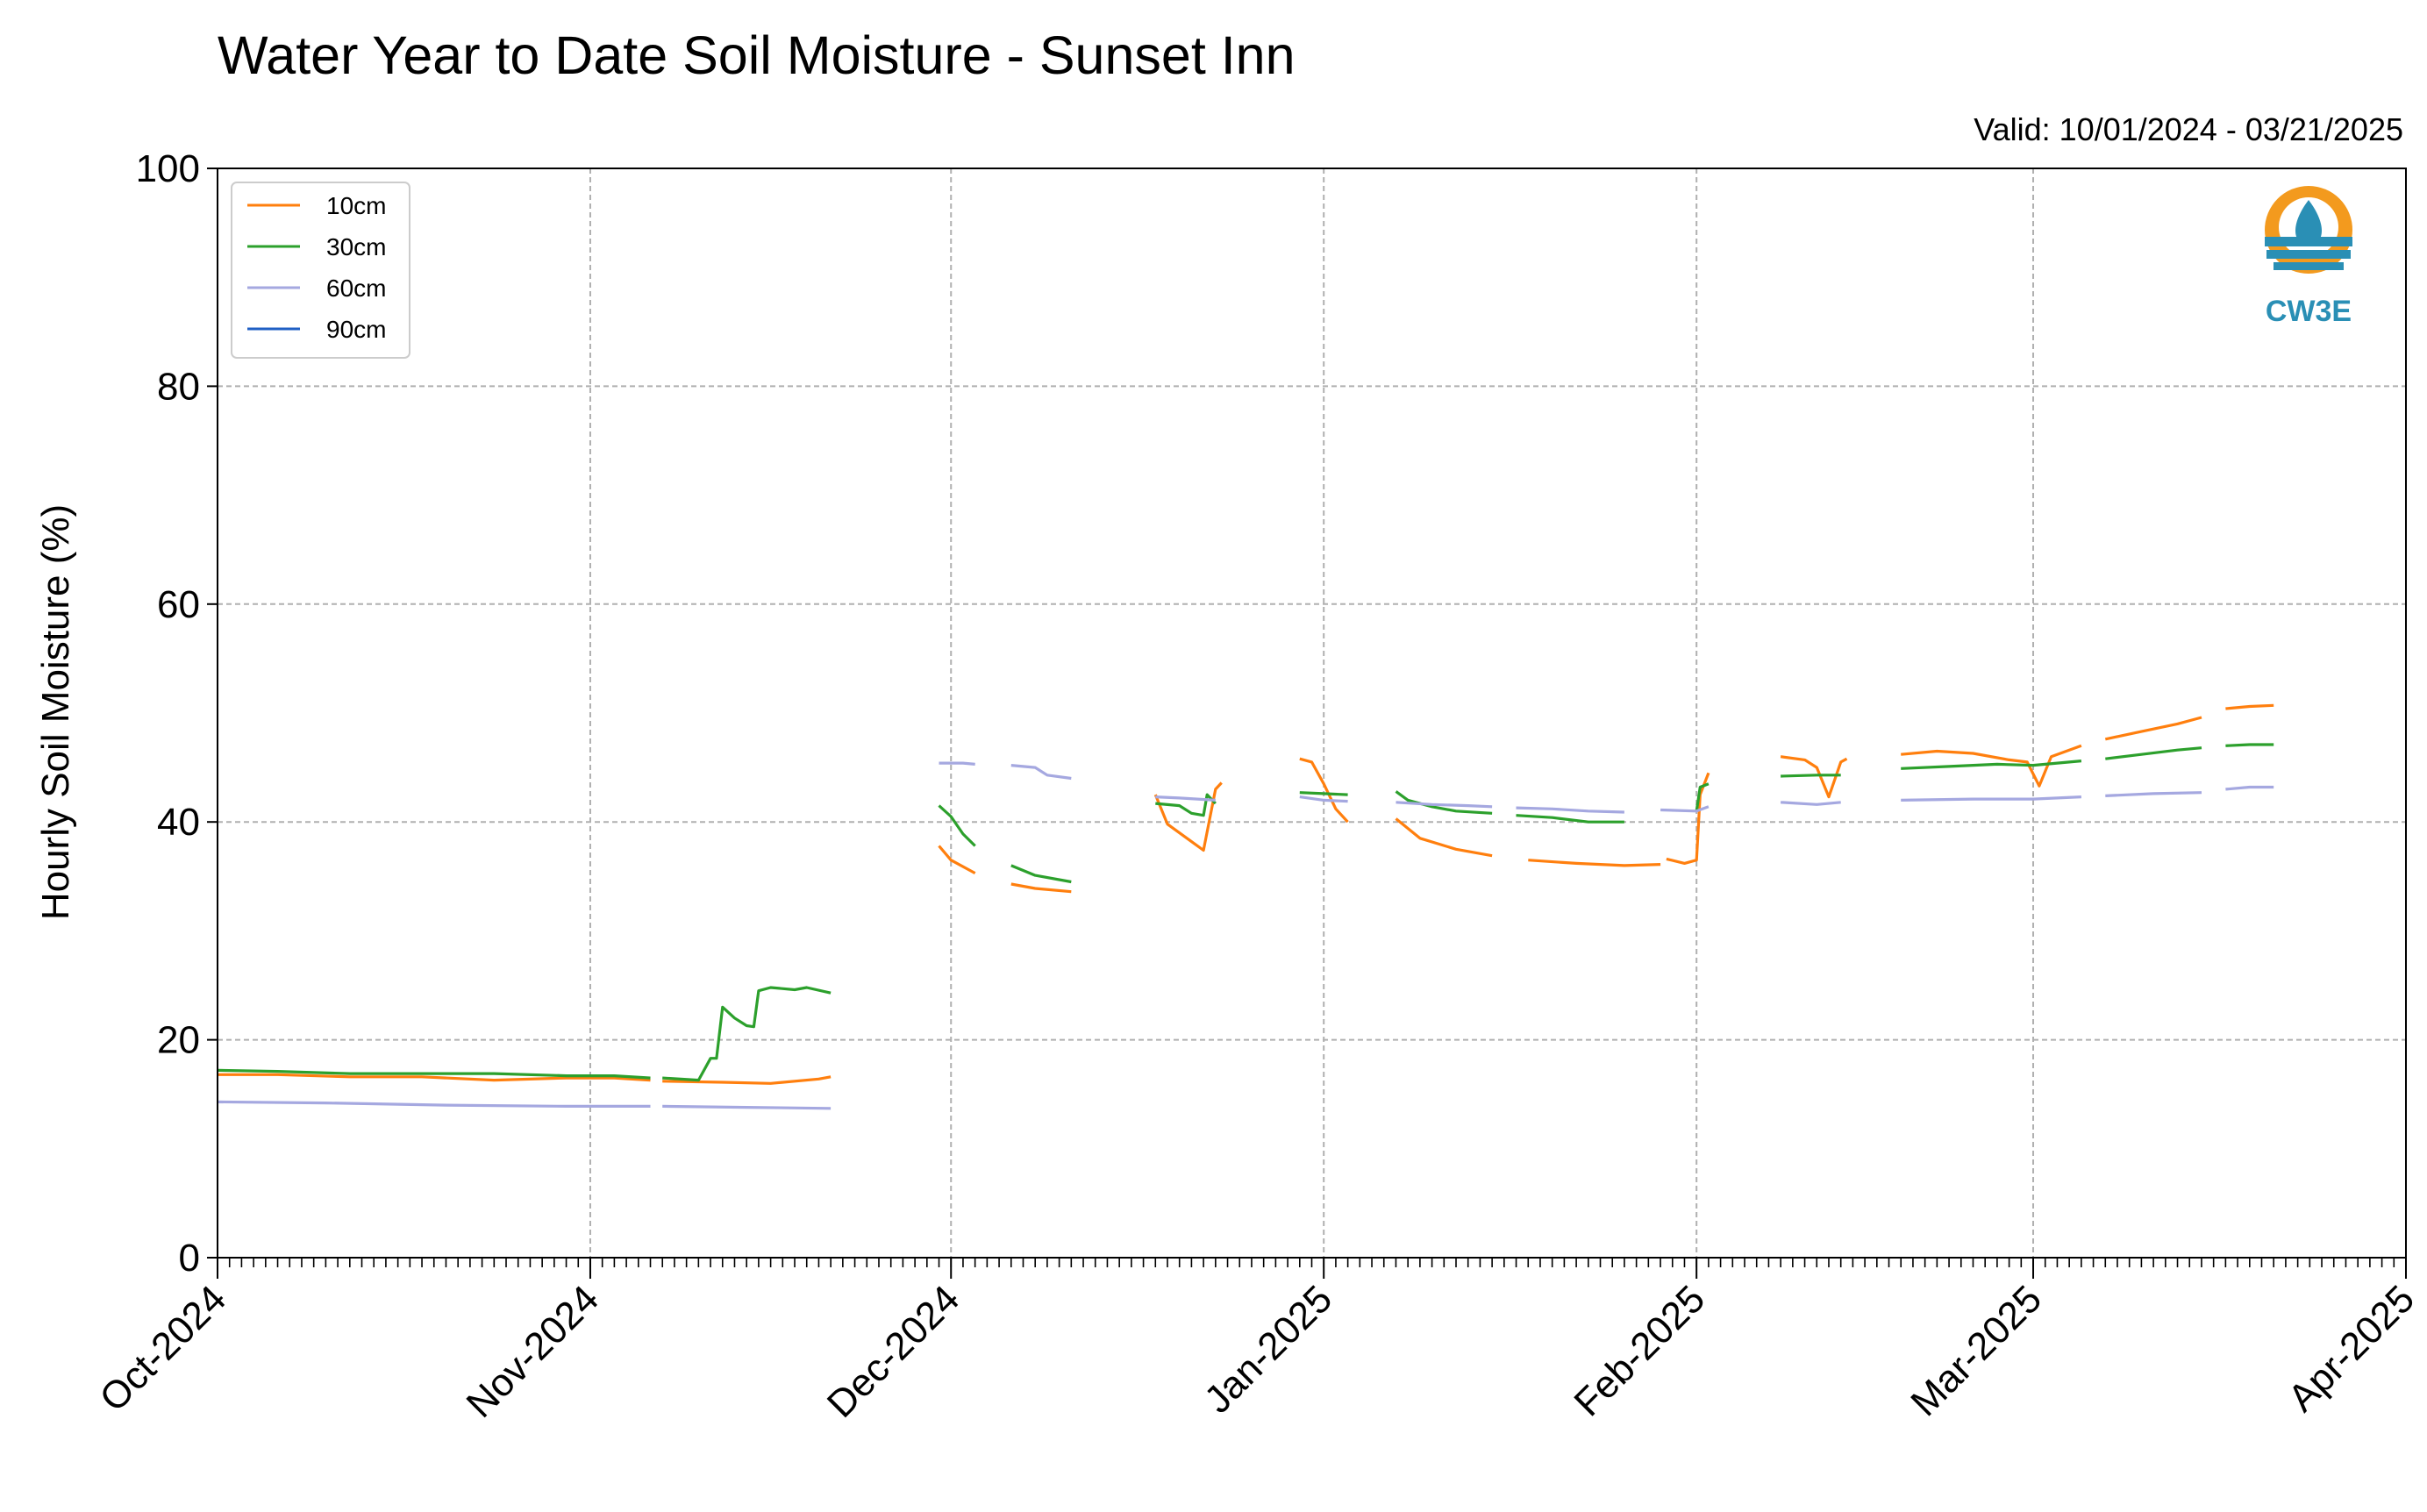 Image resolution: width=2427 pixels, height=1512 pixels. Describe the element at coordinates (1640, 1350) in the screenshot. I see `x-tick-label: Feb-2025` at that location.